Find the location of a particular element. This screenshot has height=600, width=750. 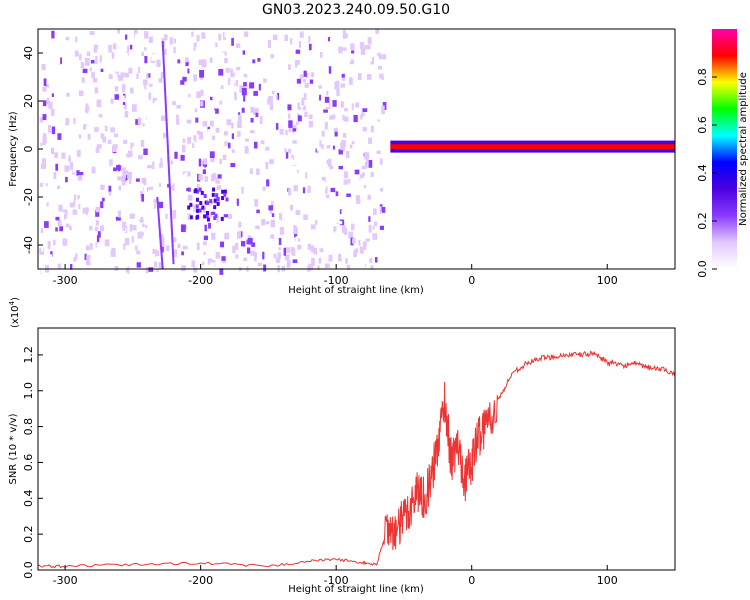

snr-y-ticks: 0.0 0.2 0.4 0.6 0.8 1.0 1.2 is located at coordinates (32, 462).